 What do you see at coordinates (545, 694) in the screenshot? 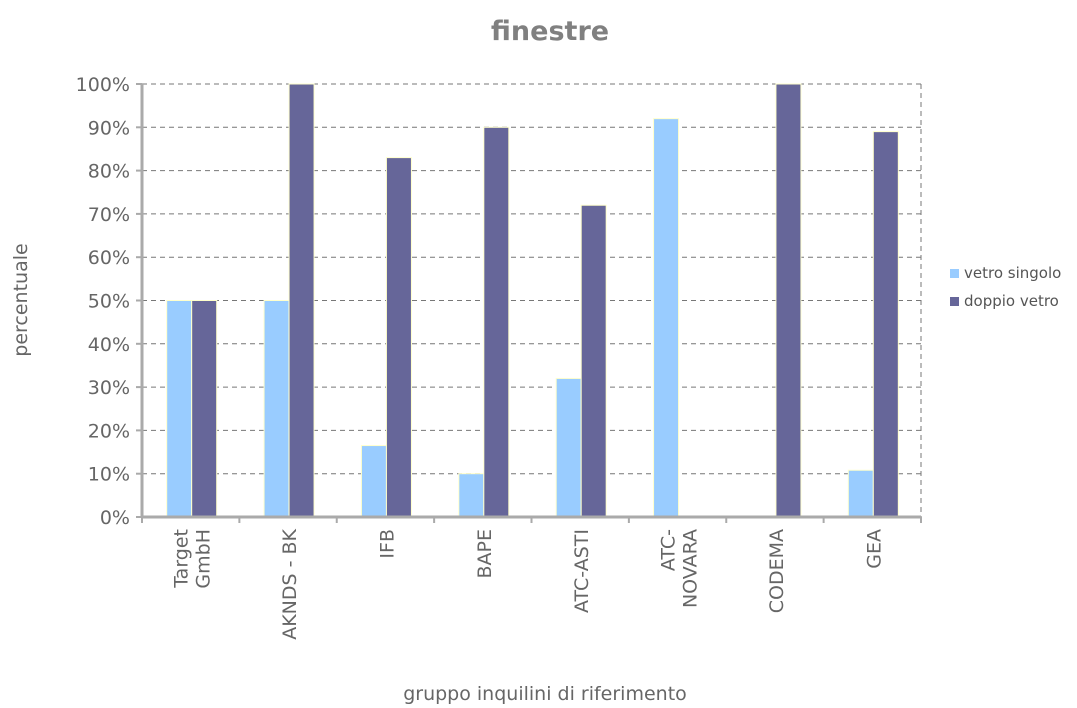
I see `x-axis-title: gruppo inquilini di riferimento` at bounding box center [545, 694].